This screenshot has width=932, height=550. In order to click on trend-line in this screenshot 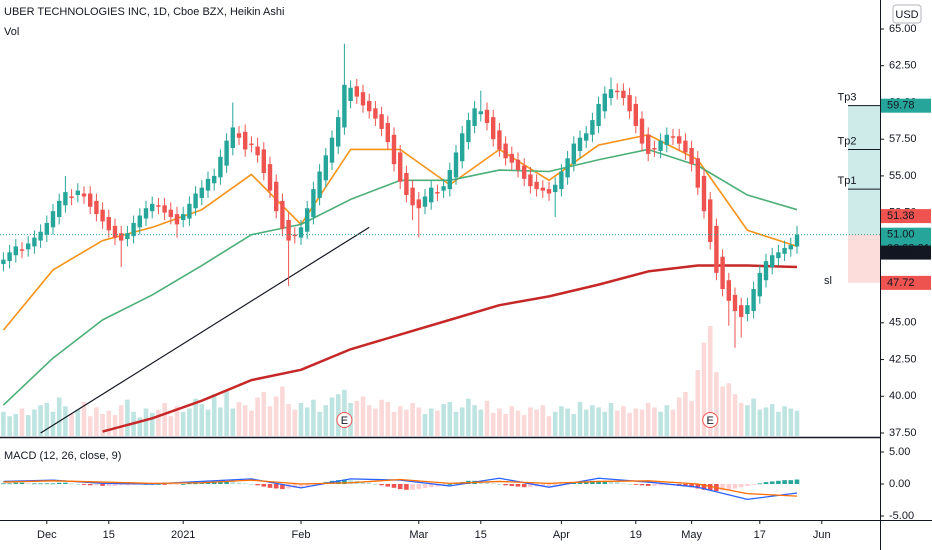, I will do `click(205, 330)`.